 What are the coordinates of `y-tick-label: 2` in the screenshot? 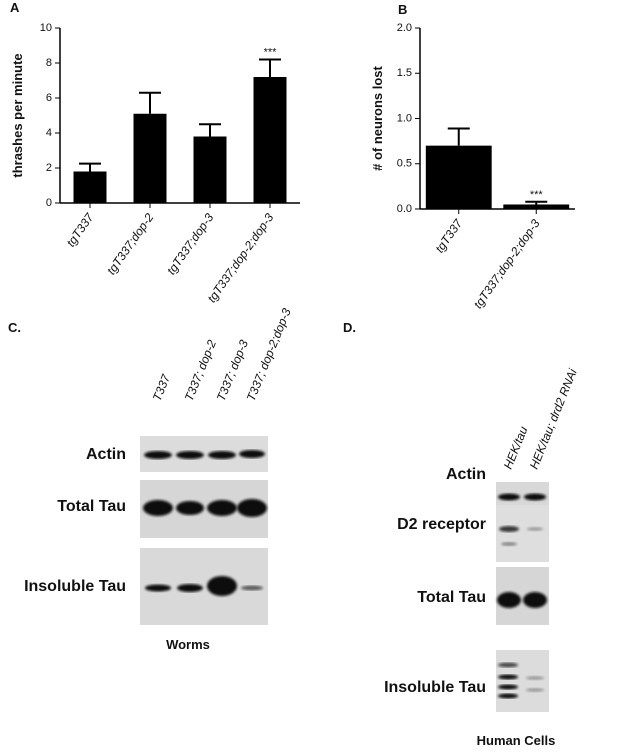 It's located at (49, 168).